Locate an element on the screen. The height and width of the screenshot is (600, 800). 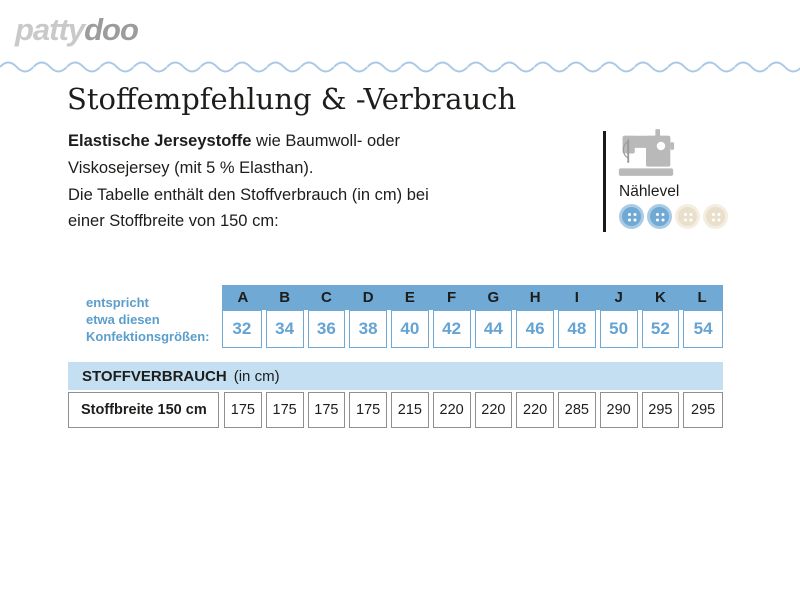
size-letter: E is located at coordinates (409, 297).